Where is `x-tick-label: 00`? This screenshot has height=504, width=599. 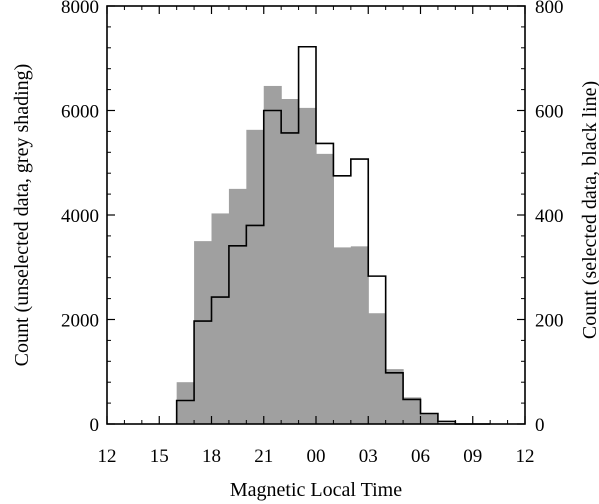 x-tick-label: 00 is located at coordinates (316, 456).